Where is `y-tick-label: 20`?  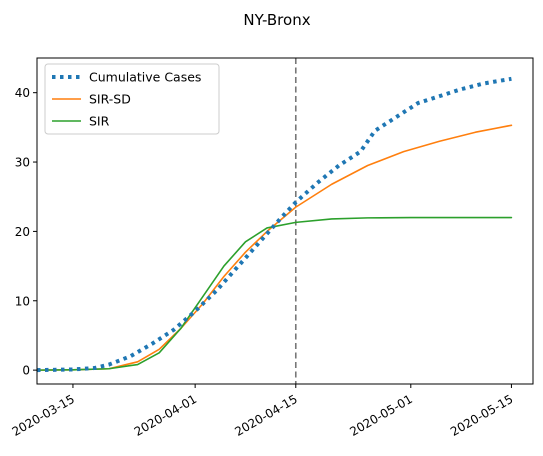
y-tick-label: 20 is located at coordinates (22, 232).